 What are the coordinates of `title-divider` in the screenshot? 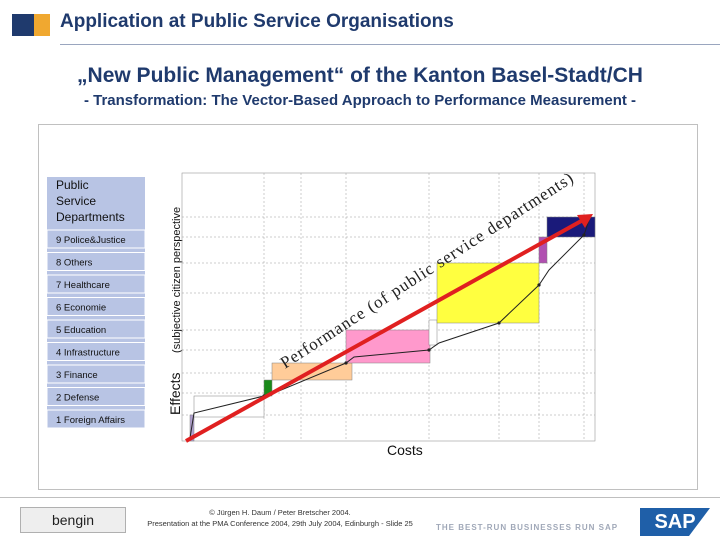 It's located at (390, 44).